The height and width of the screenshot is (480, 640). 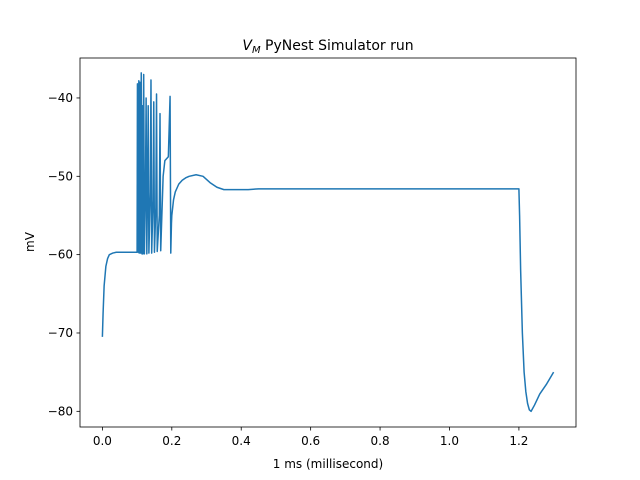 I want to click on y-tick-label: −50, so click(x=60, y=176).